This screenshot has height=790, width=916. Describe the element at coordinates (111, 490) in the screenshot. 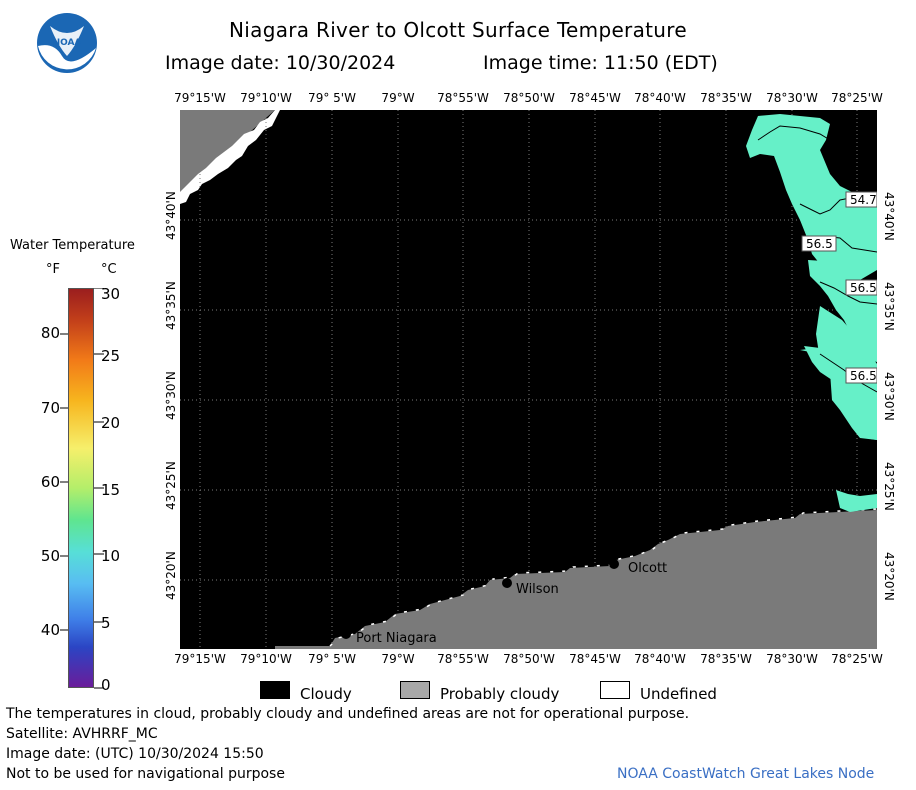

I see `c-tick: 15` at that location.